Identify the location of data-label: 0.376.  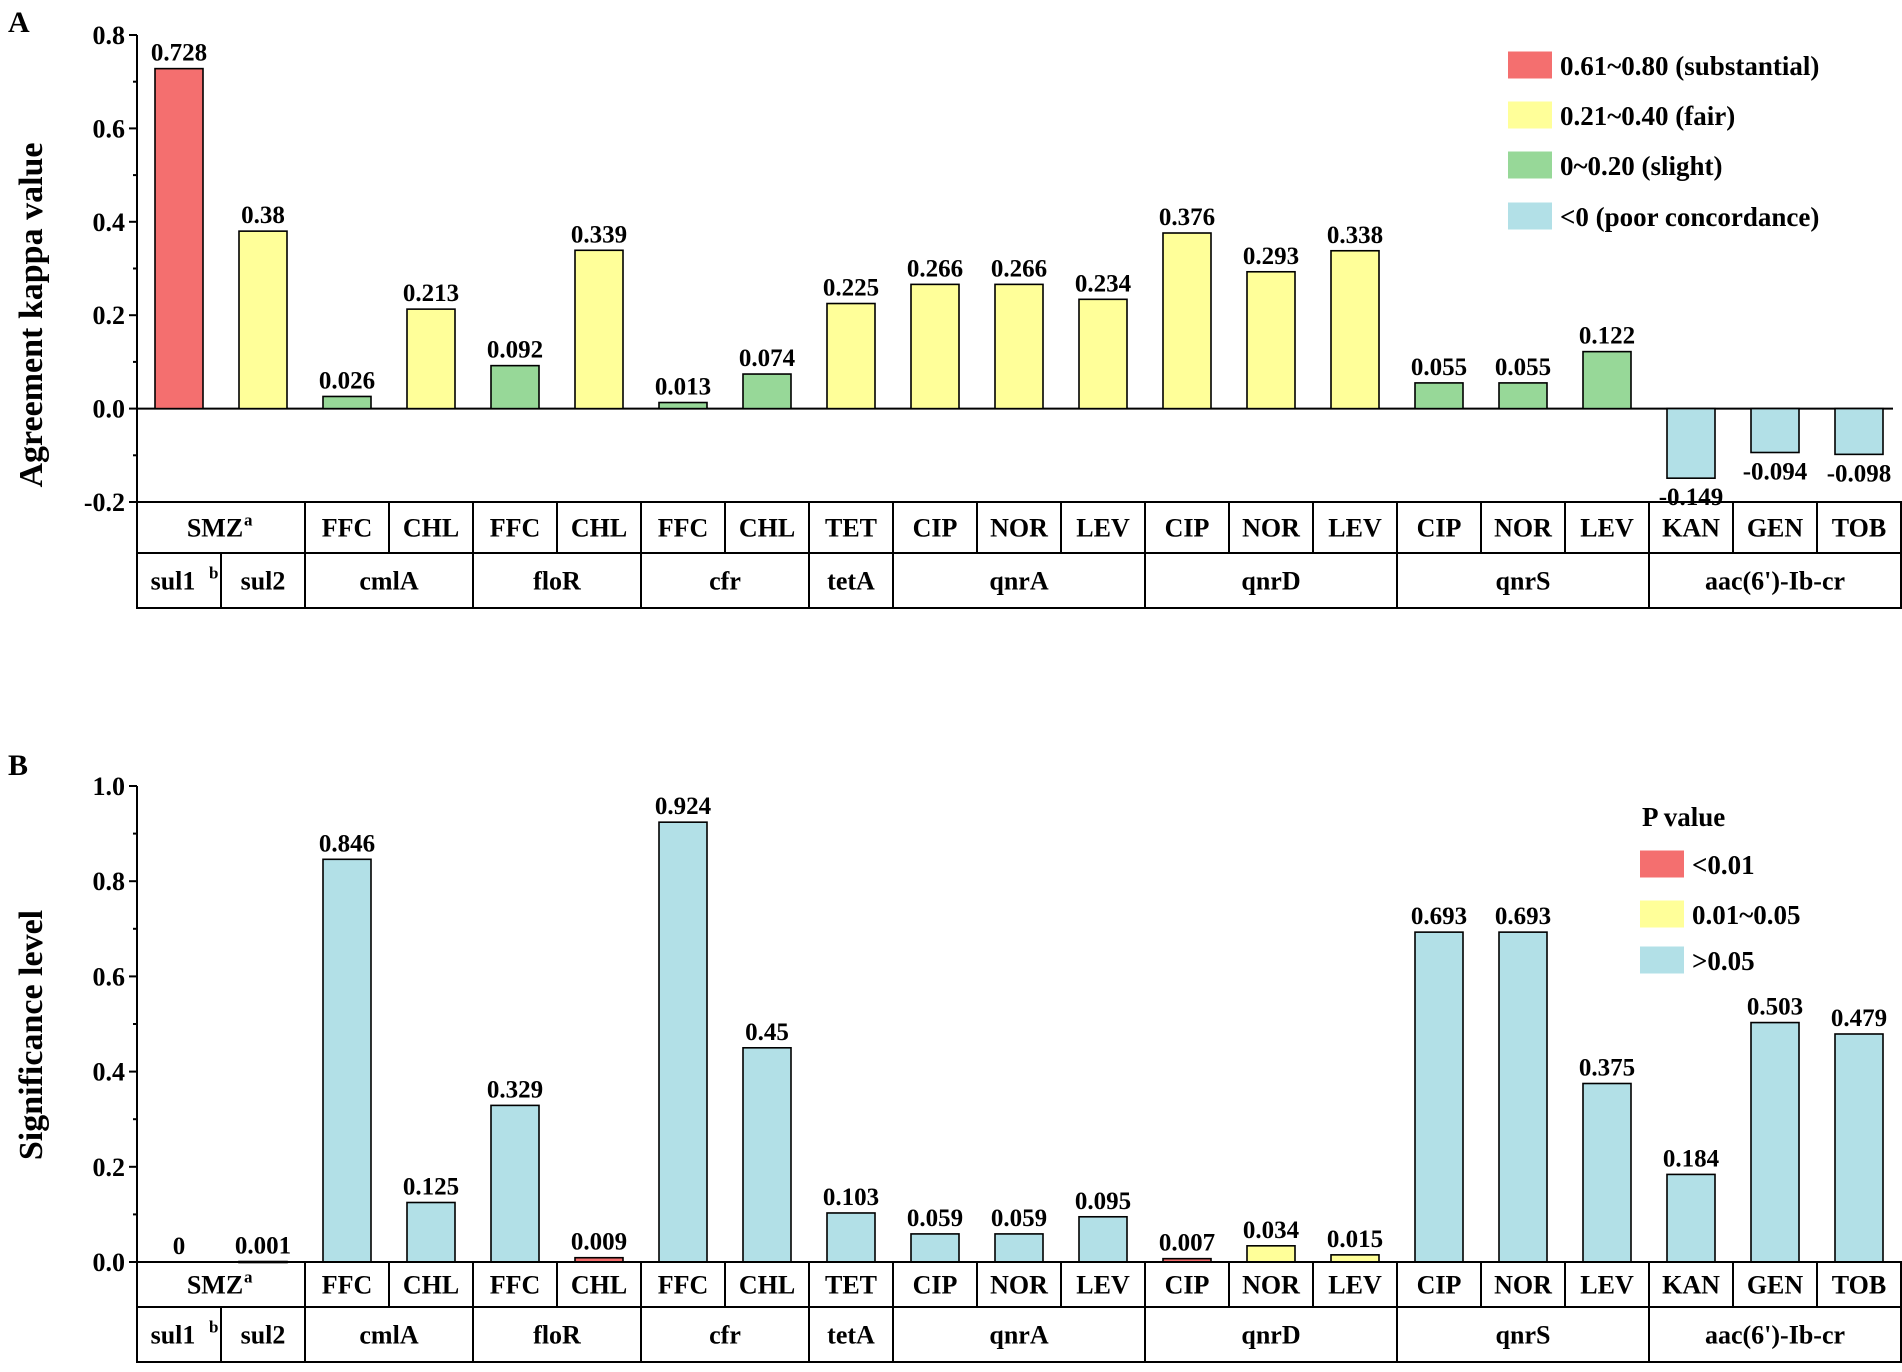
(1187, 217).